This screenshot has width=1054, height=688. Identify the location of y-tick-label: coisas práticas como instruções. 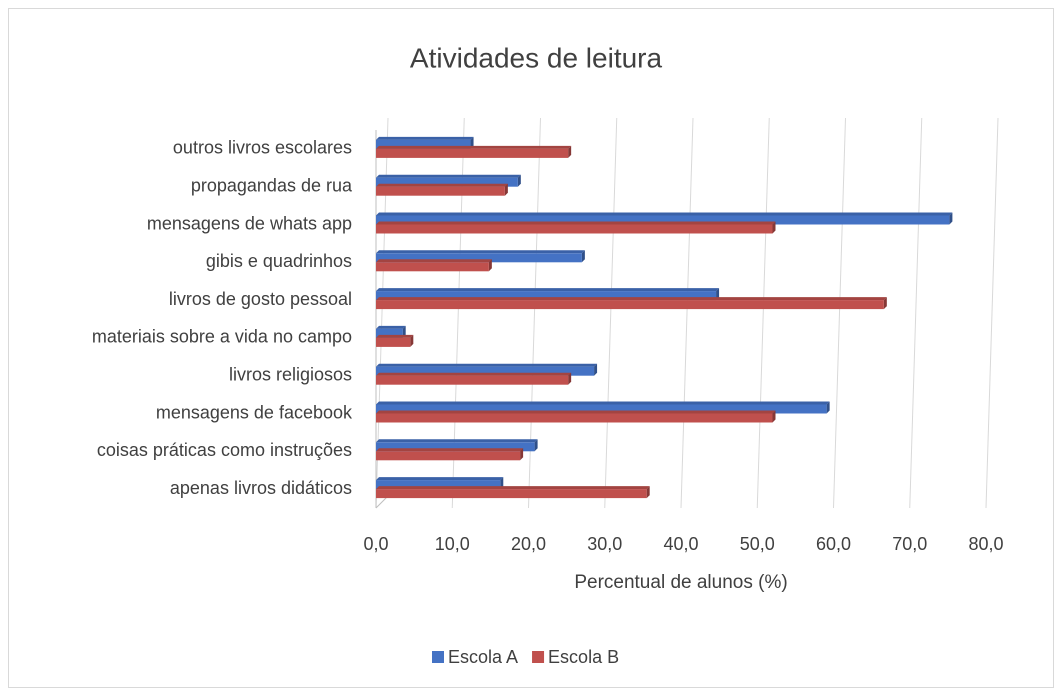
(224, 450).